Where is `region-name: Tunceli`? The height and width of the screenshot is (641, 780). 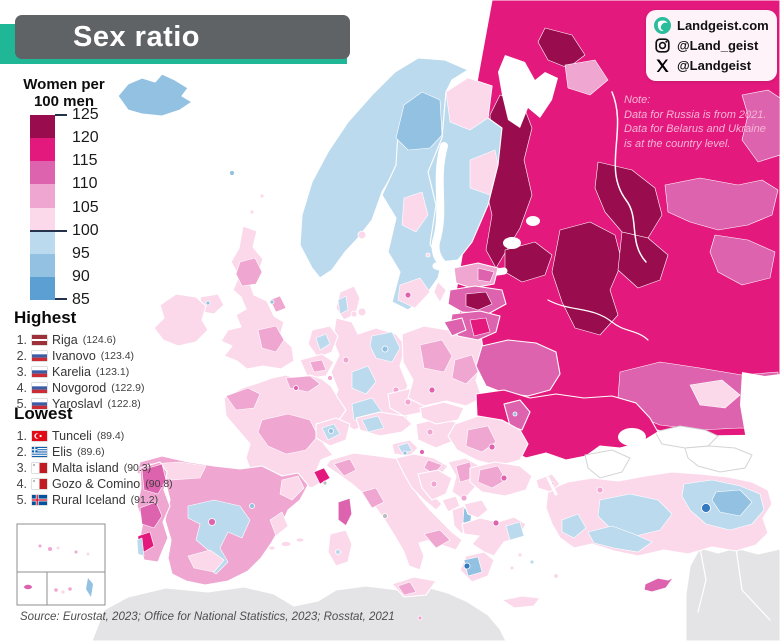 region-name: Tunceli is located at coordinates (72, 436).